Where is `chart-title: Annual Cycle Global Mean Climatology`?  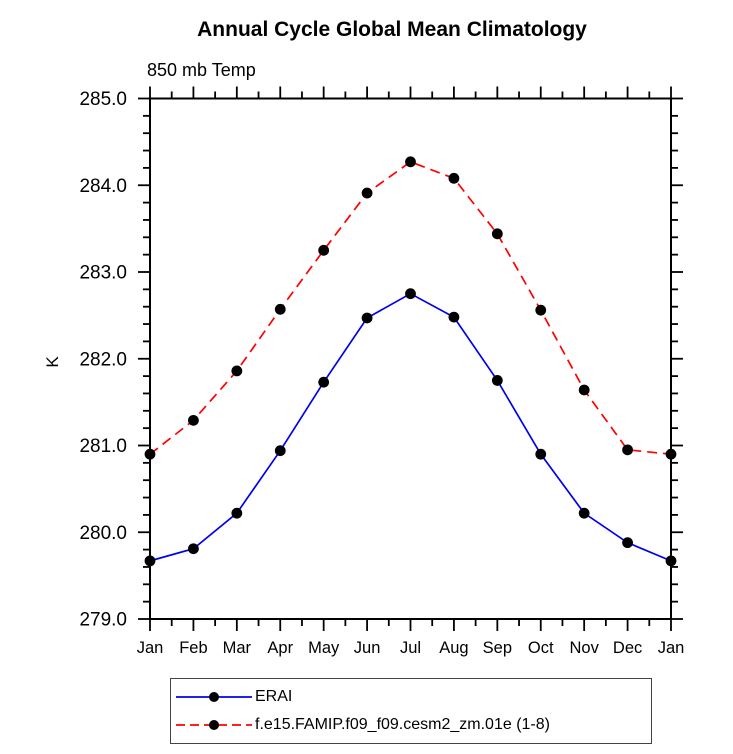 chart-title: Annual Cycle Global Mean Climatology is located at coordinates (392, 29).